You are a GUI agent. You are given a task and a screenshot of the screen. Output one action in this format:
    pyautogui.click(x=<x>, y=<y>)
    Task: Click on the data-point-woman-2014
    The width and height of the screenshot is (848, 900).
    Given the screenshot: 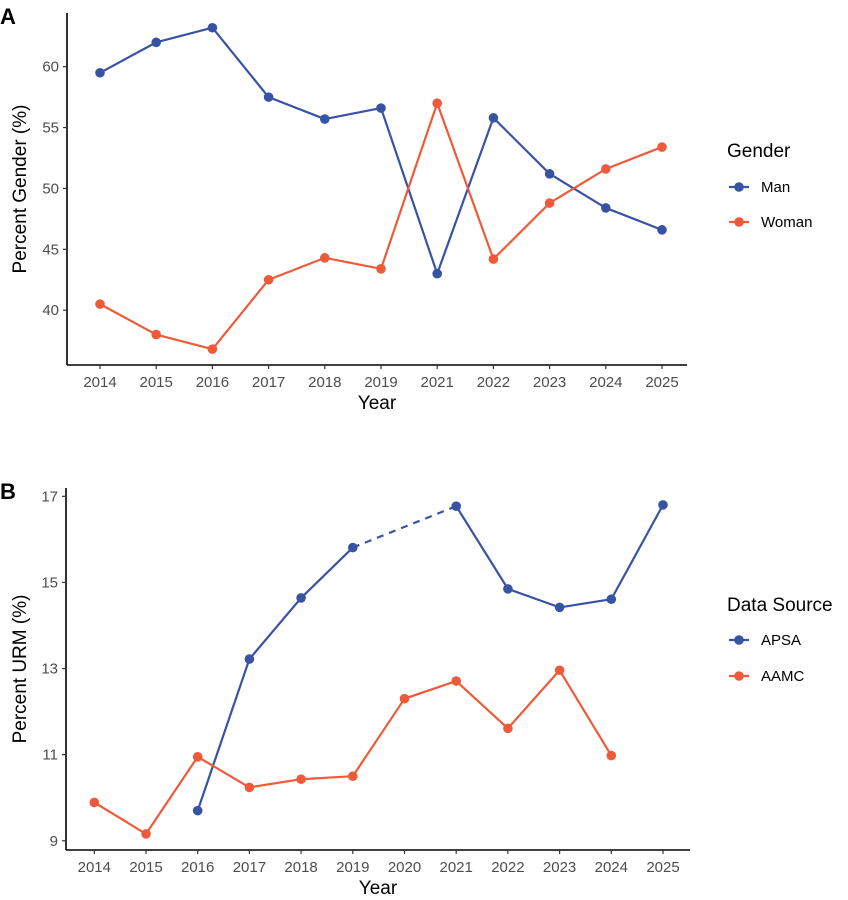 What is the action you would take?
    pyautogui.click(x=100, y=304)
    